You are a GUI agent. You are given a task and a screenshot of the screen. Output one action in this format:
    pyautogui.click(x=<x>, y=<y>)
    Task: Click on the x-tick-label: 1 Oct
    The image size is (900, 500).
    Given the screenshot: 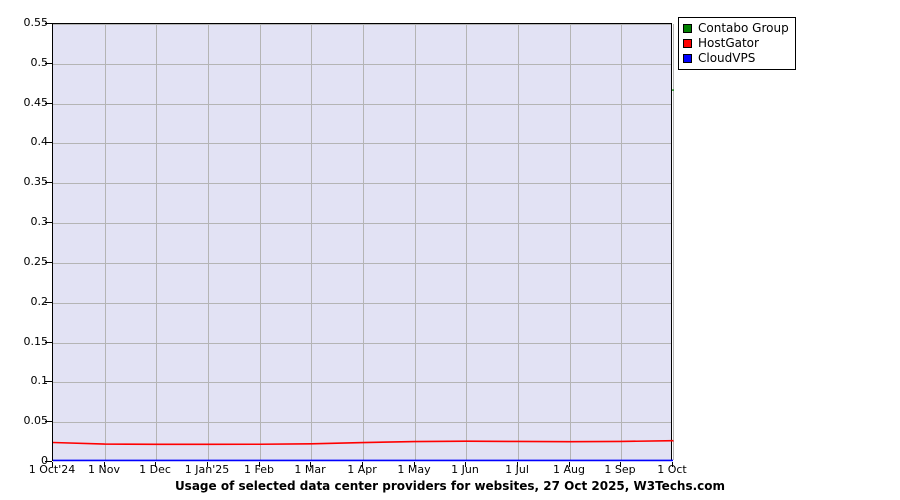 What is the action you would take?
    pyautogui.click(x=672, y=469)
    